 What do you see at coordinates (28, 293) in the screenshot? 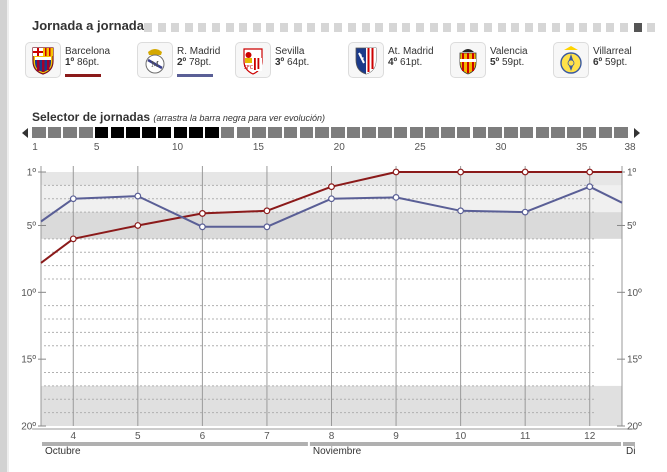
I see `y-tick-label-left: 10º` at bounding box center [28, 293].